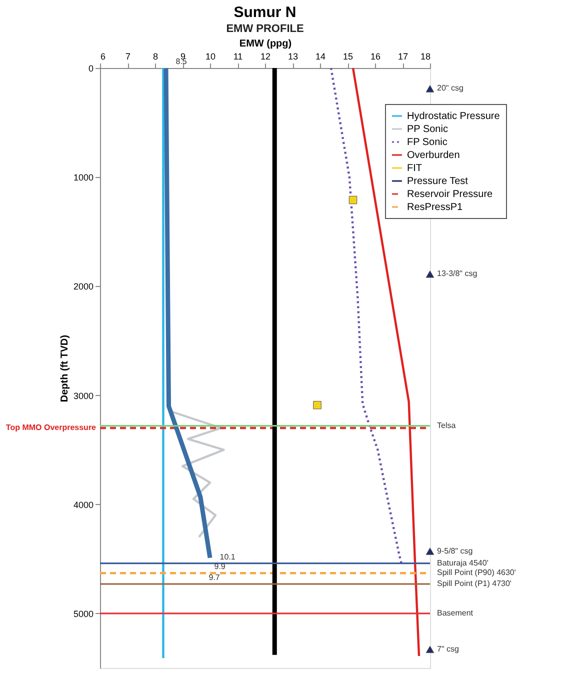  Describe the element at coordinates (265, 44) in the screenshot. I see `x-axis-title: EMW (ppg)` at that location.